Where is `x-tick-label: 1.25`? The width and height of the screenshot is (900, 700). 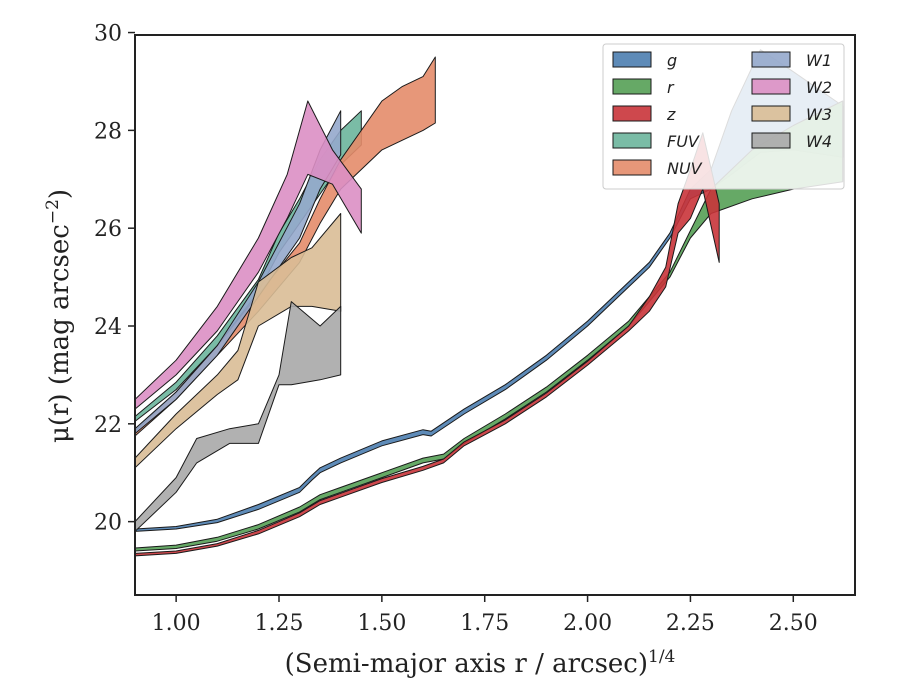
x-tick-label: 1.25 is located at coordinates (279, 623).